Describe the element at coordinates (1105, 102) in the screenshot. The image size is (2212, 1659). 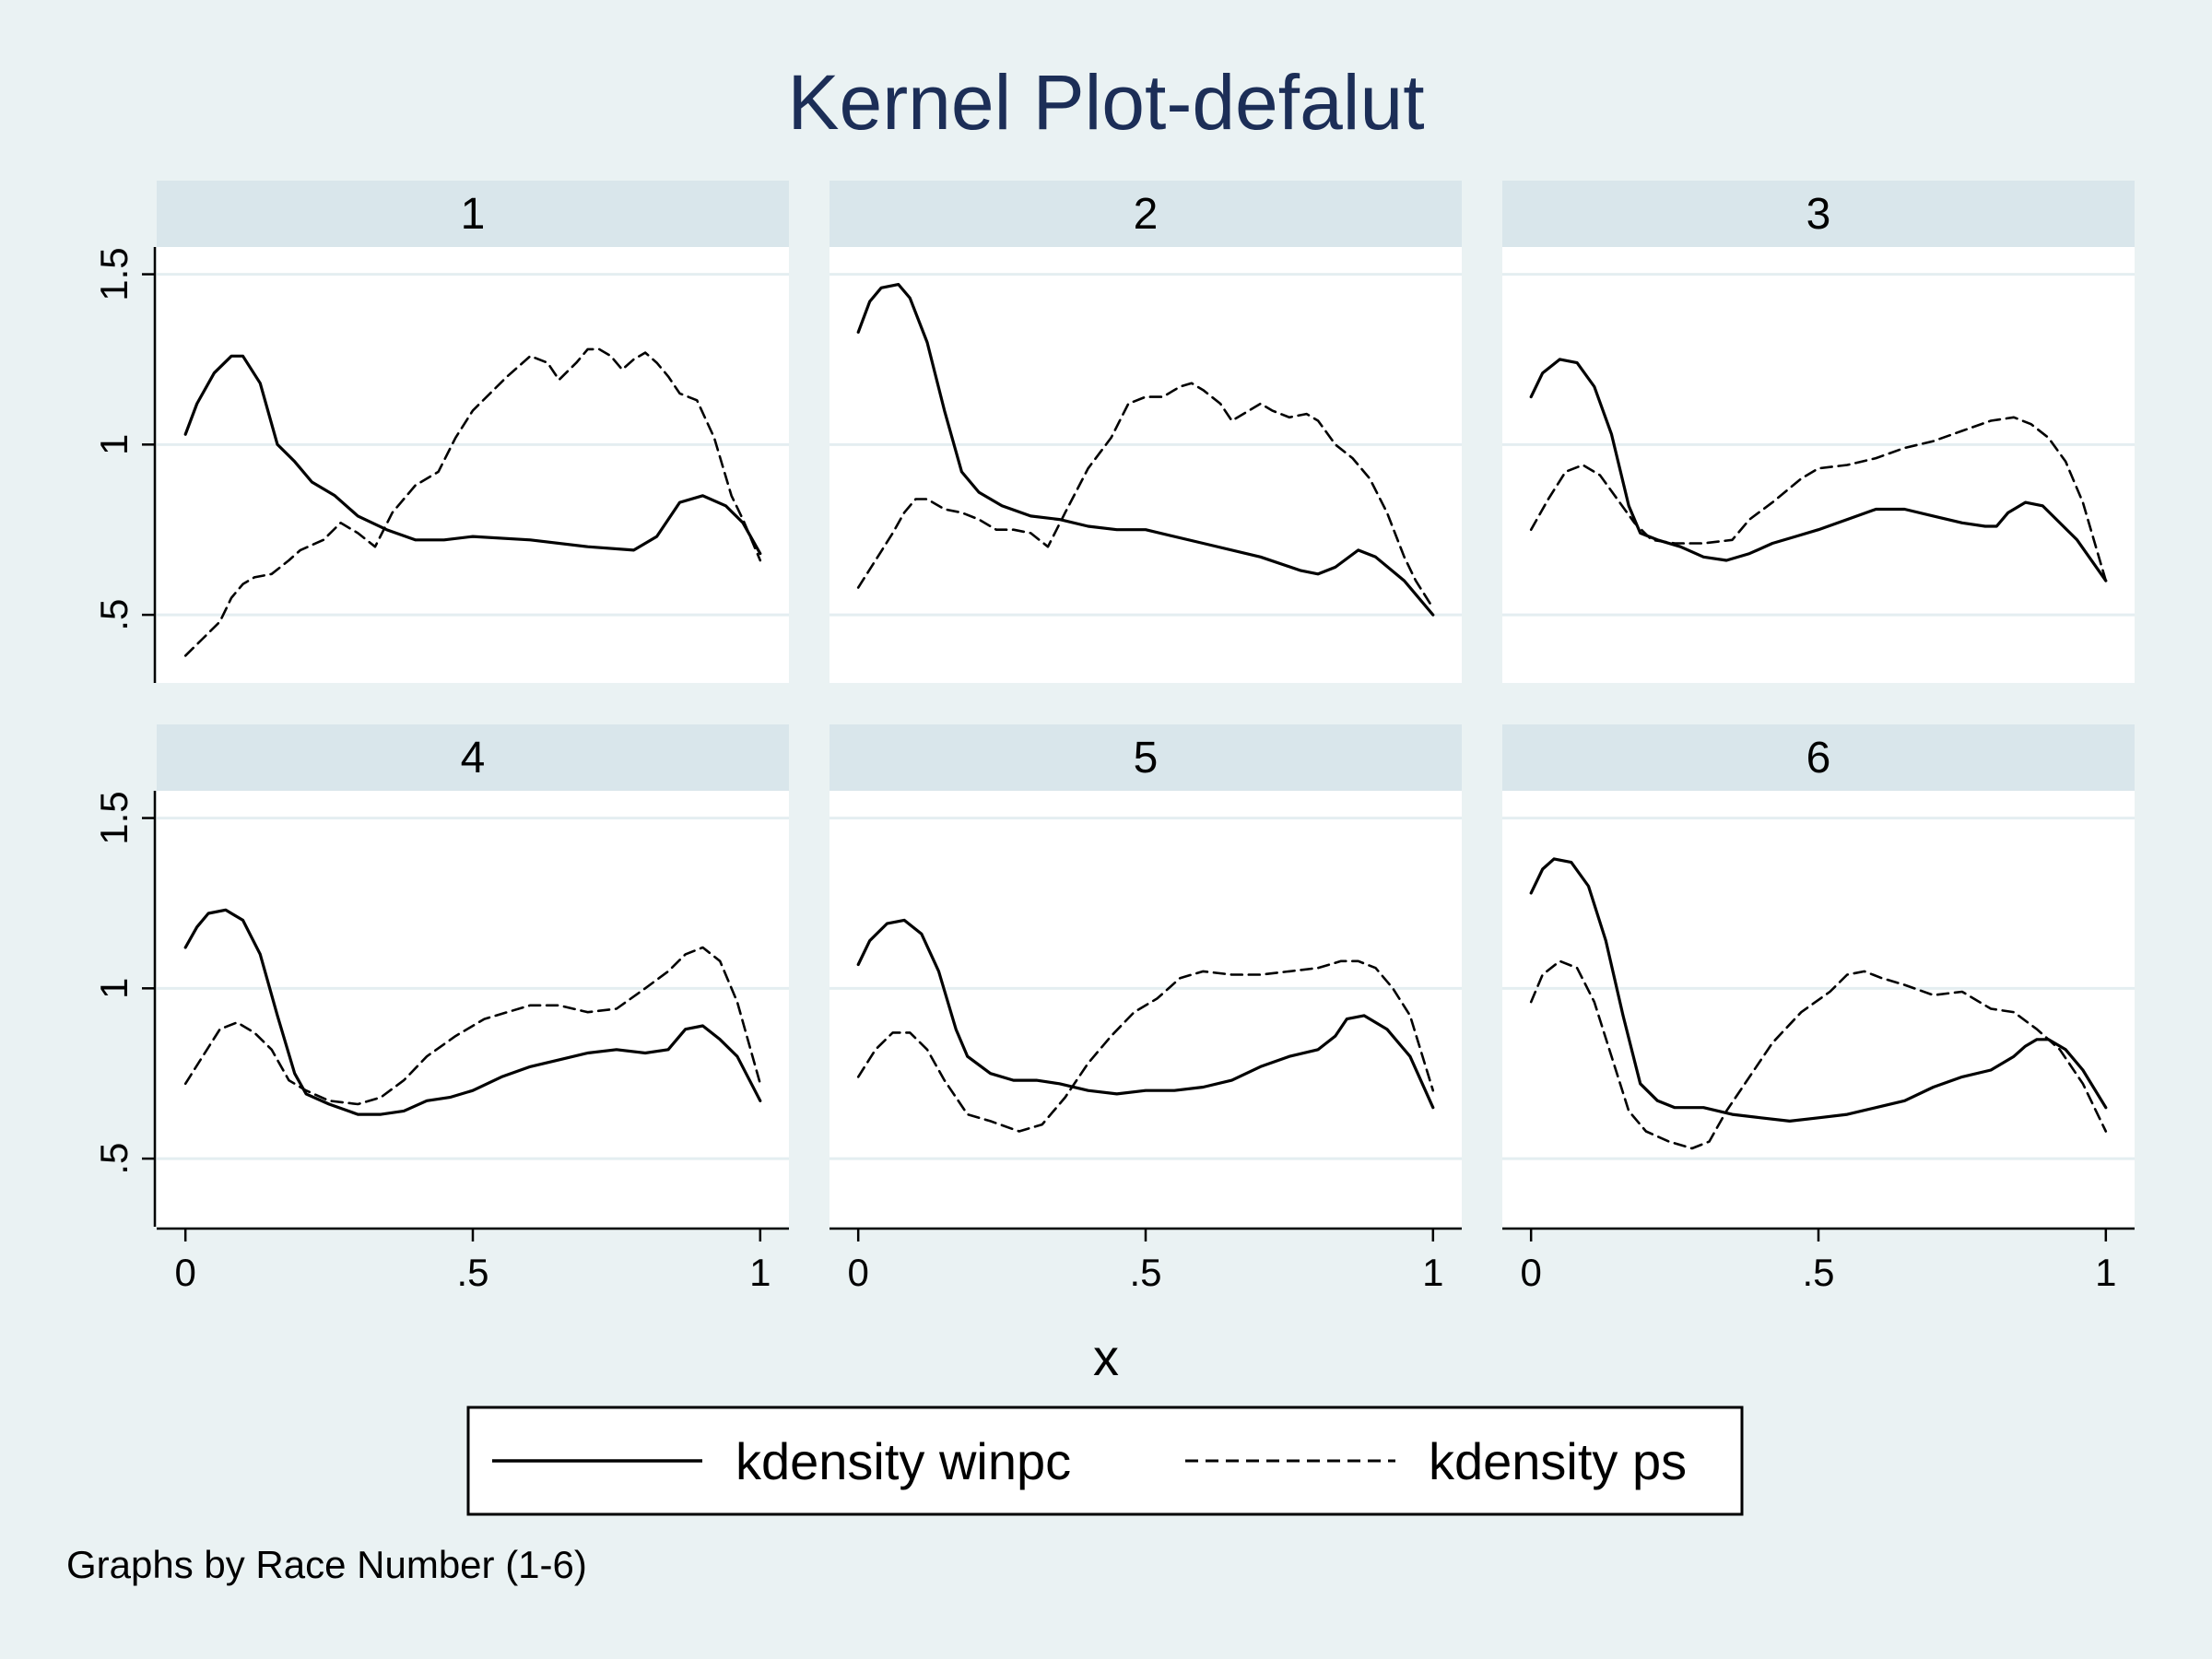
I see `chart-title: Kernel Plot-defalut` at that location.